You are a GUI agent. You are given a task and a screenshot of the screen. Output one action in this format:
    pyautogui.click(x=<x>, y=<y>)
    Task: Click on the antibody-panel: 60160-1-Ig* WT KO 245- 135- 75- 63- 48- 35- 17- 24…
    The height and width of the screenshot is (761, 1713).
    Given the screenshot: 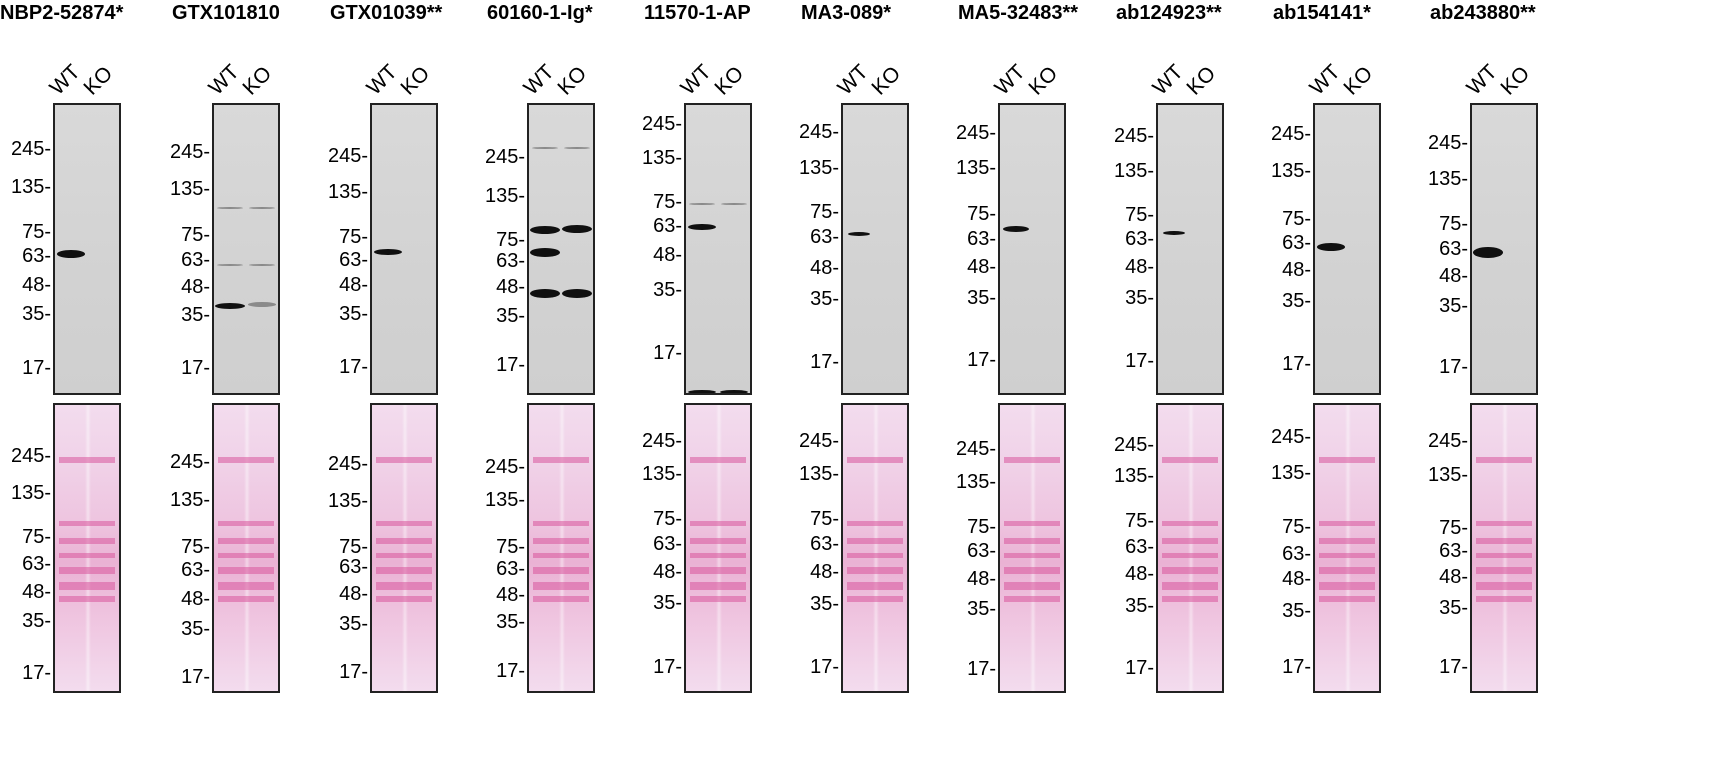 What is the action you would take?
    pyautogui.click(x=554, y=380)
    